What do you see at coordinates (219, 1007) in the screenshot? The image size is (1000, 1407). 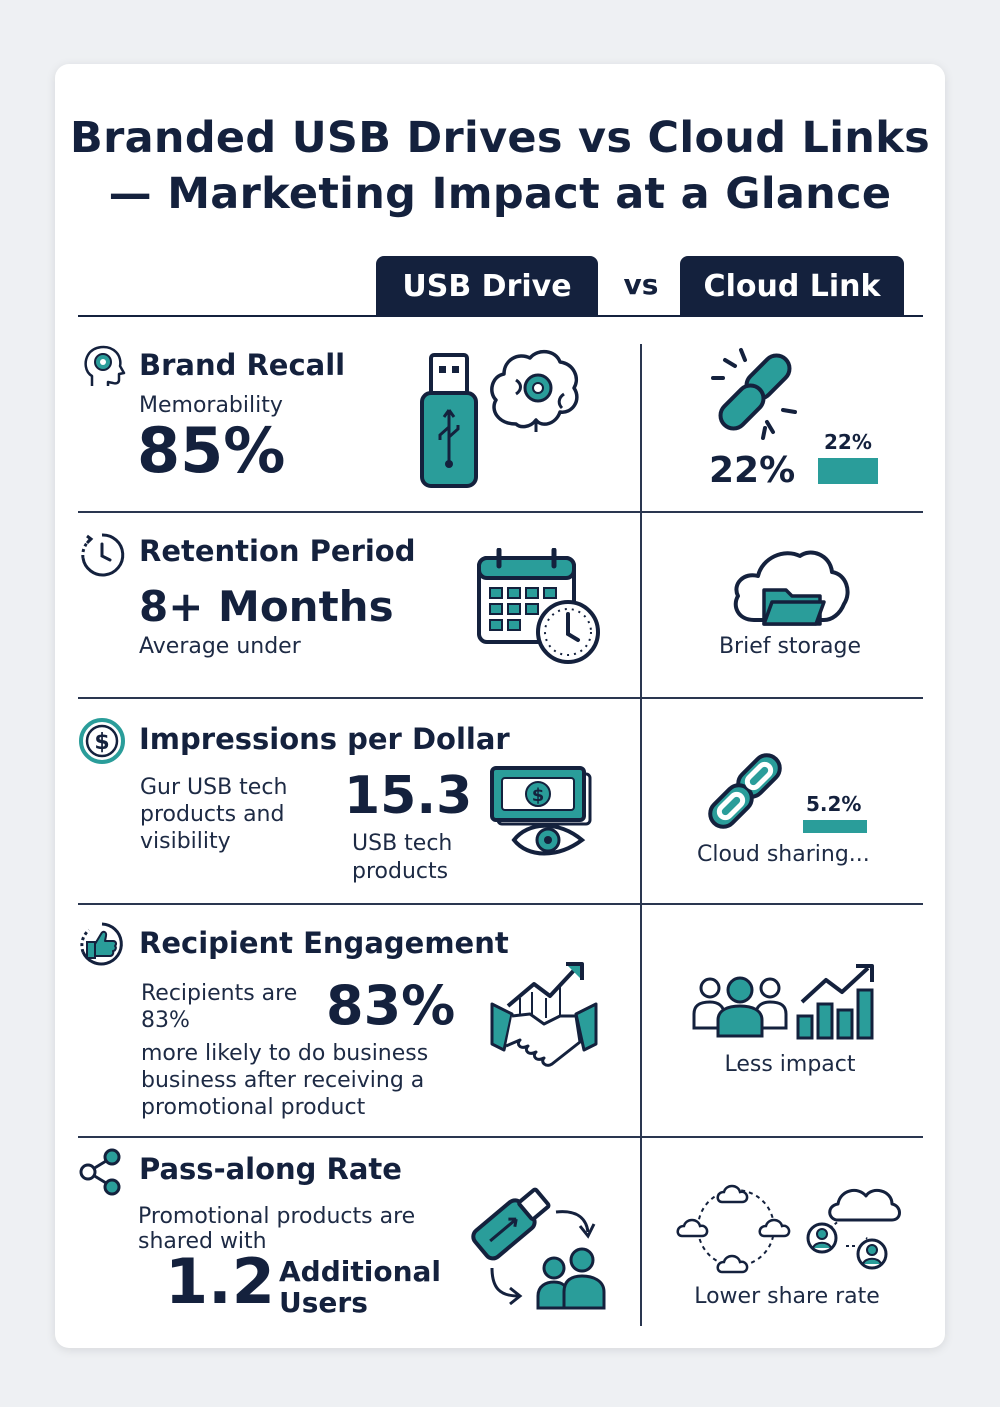 I see `engagement-intro: Recipients are 83%` at bounding box center [219, 1007].